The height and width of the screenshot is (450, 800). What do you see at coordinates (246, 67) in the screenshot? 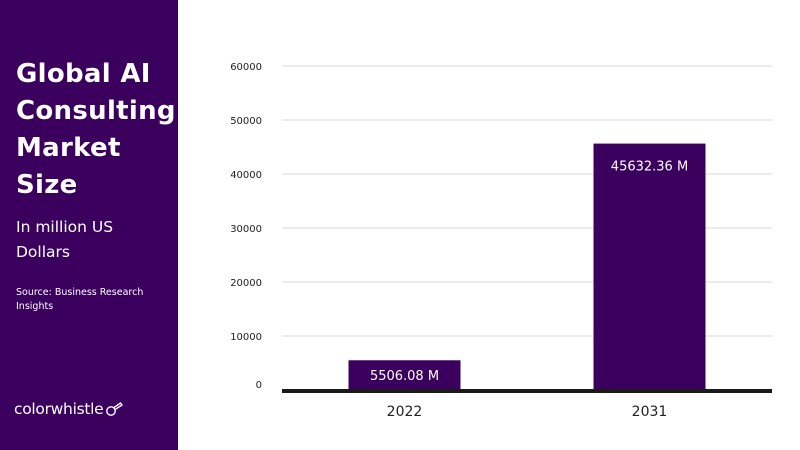
I see `y-tick-label: 60000` at bounding box center [246, 67].